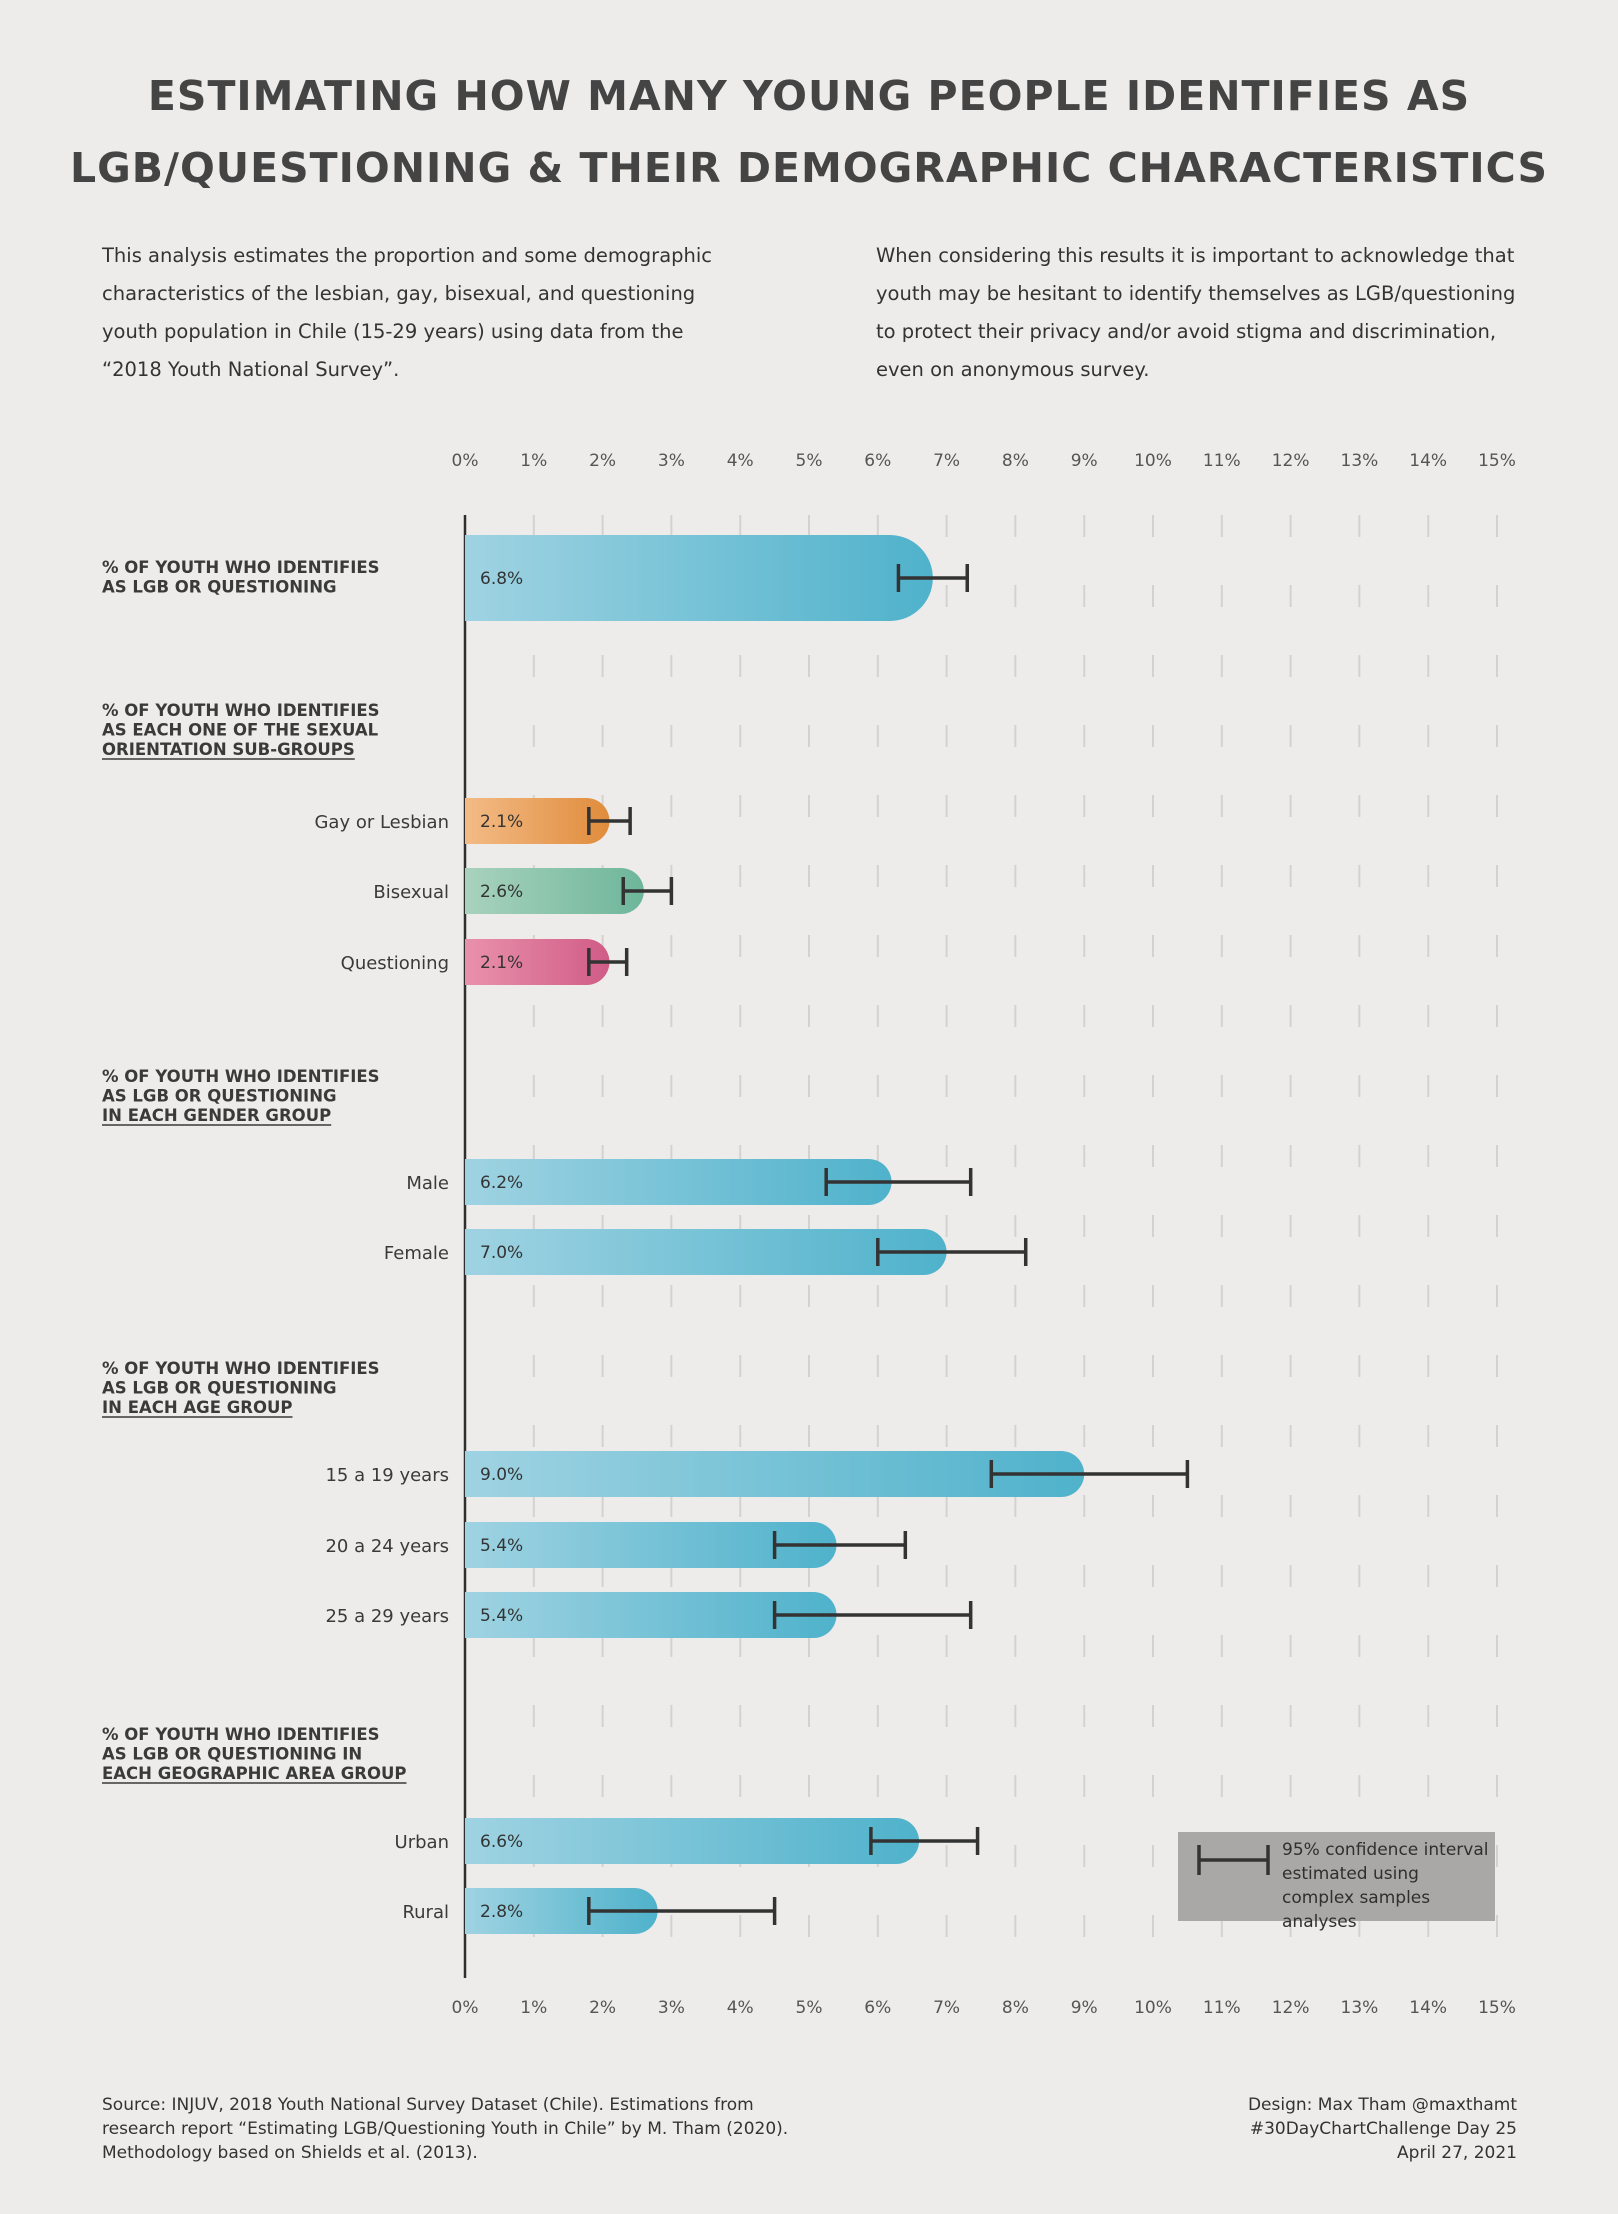  Describe the element at coordinates (671, 2008) in the screenshot. I see `x-tick-label-bottom: 3%` at that location.